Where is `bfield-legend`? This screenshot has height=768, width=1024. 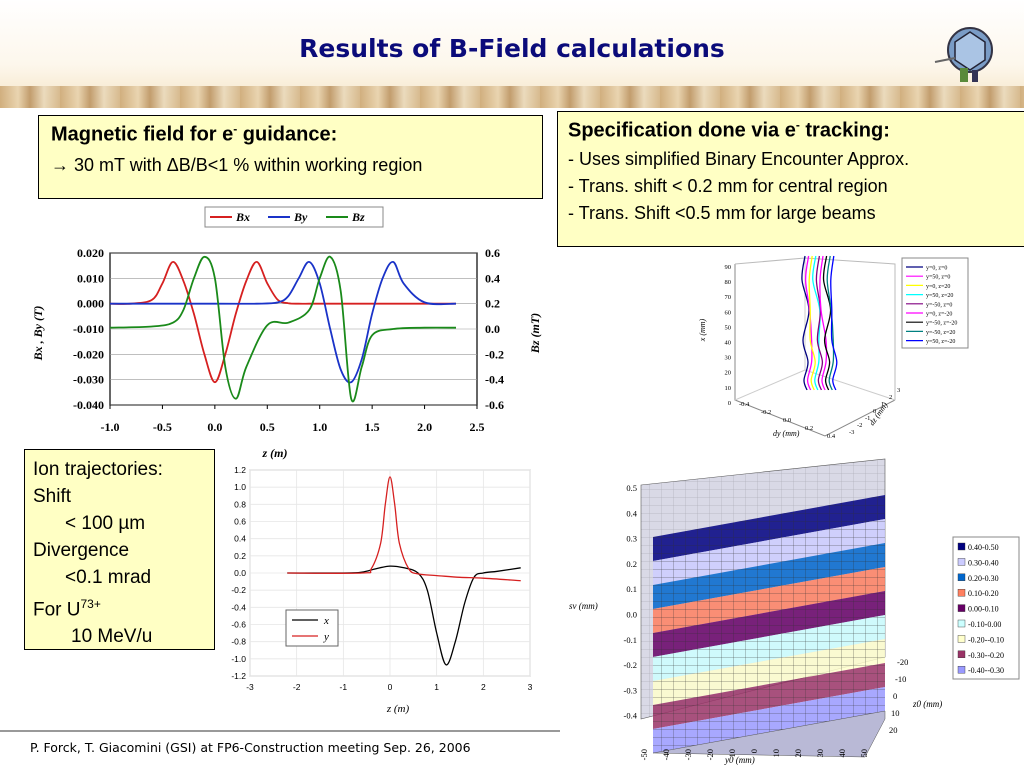 bfield-legend is located at coordinates (294, 217).